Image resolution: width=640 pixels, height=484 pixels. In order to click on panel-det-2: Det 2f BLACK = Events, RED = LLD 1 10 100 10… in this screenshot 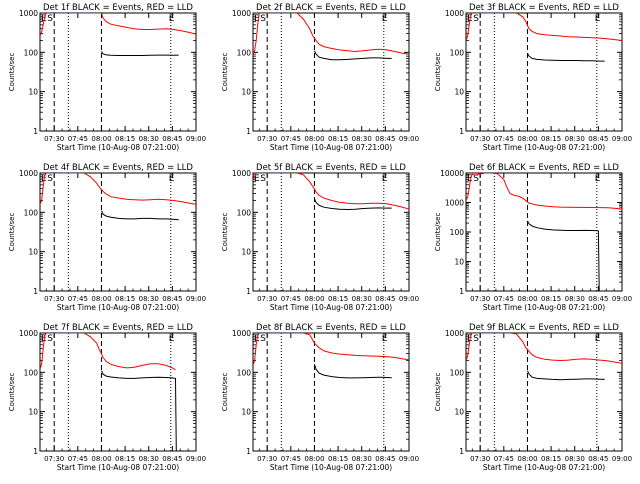, I will do `click(320, 77)`.